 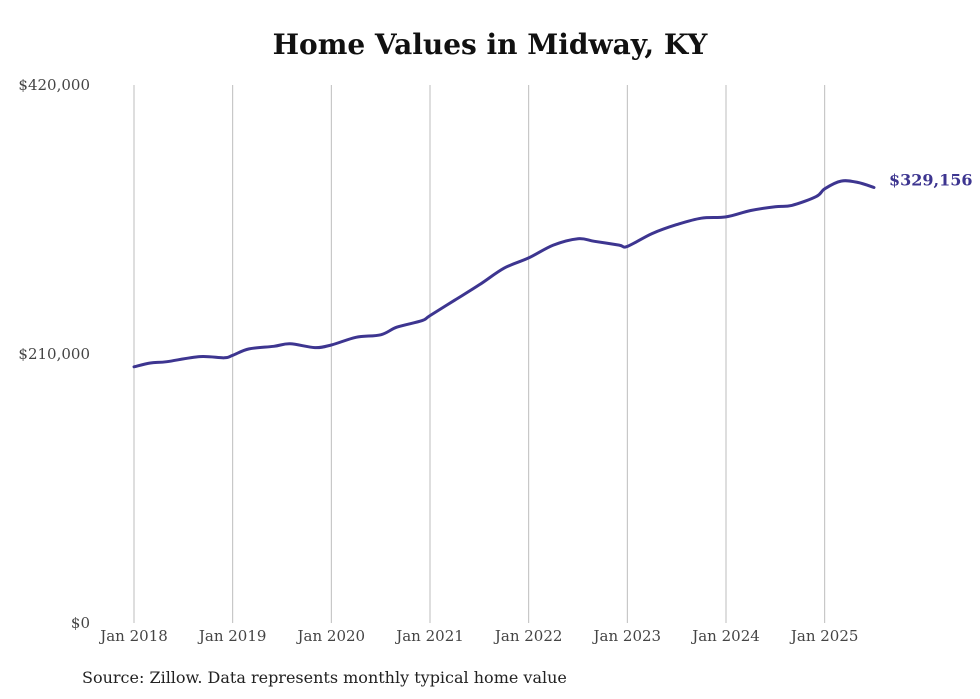 I want to click on x-tick-label: Jan 2019, so click(x=232, y=636).